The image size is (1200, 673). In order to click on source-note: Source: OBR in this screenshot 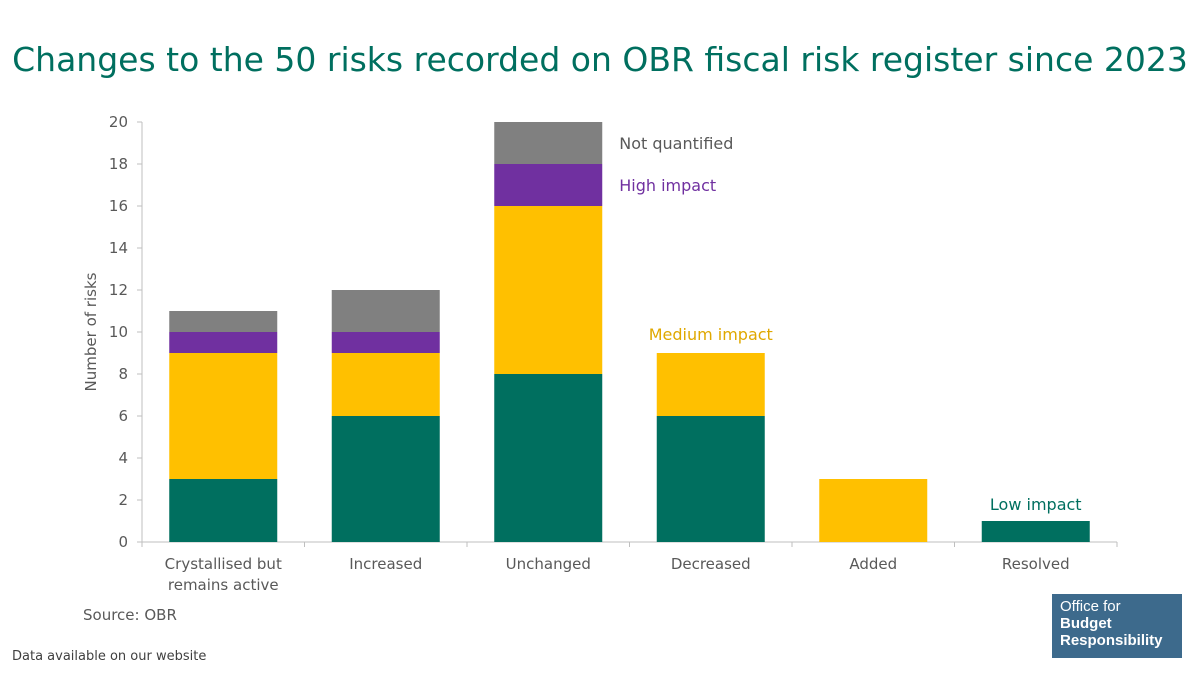, I will do `click(130, 615)`.